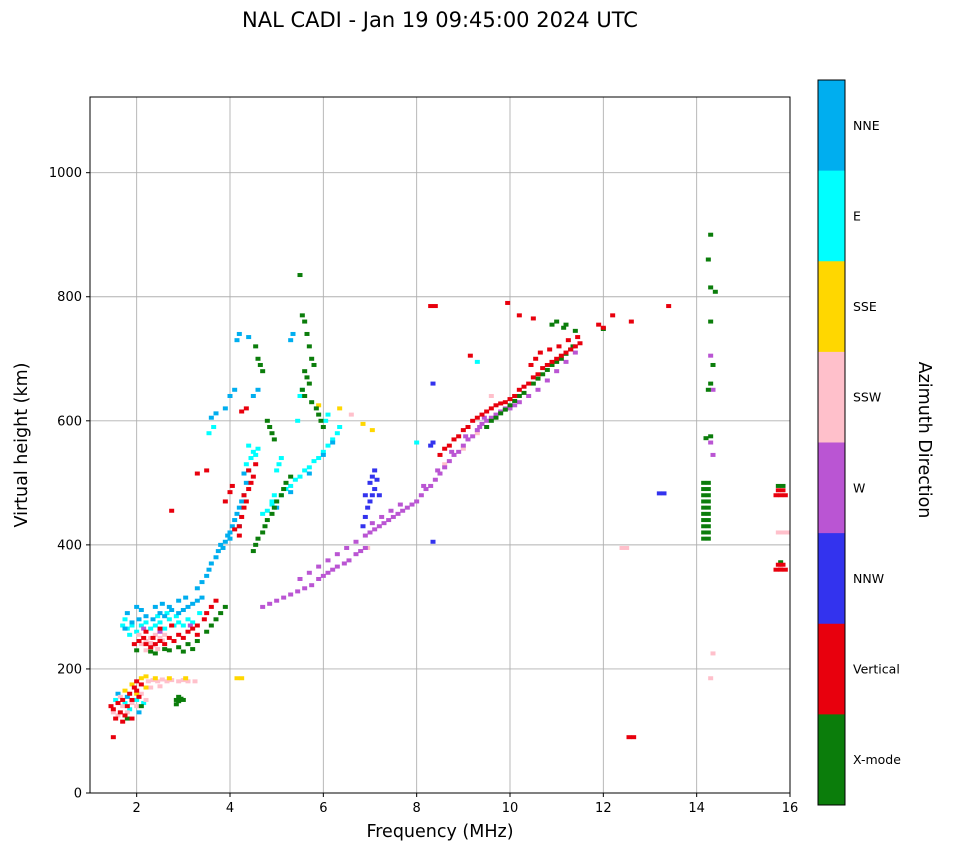 The width and height of the screenshot is (958, 857). What do you see at coordinates (924, 440) in the screenshot?
I see `colorbar-axis-label: Azimuth Direction` at bounding box center [924, 440].